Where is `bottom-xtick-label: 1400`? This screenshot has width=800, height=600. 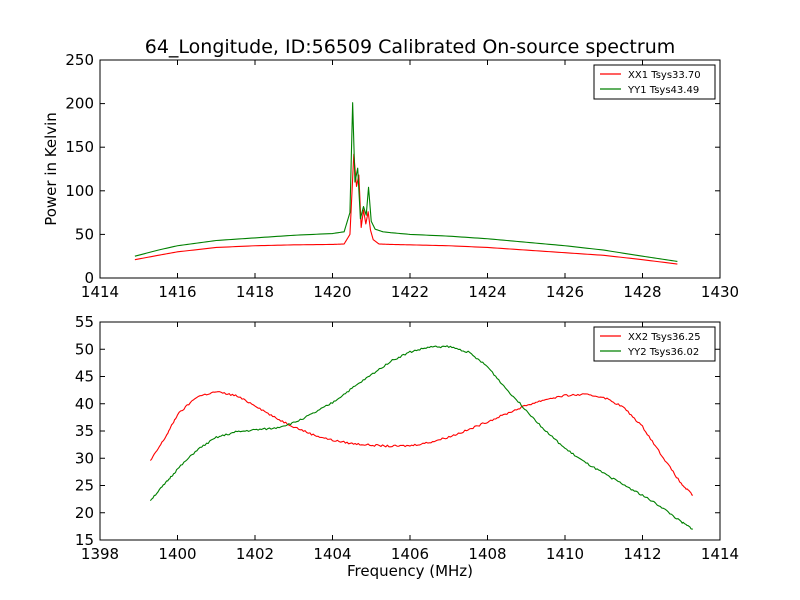 bottom-xtick-label: 1400 is located at coordinates (177, 554).